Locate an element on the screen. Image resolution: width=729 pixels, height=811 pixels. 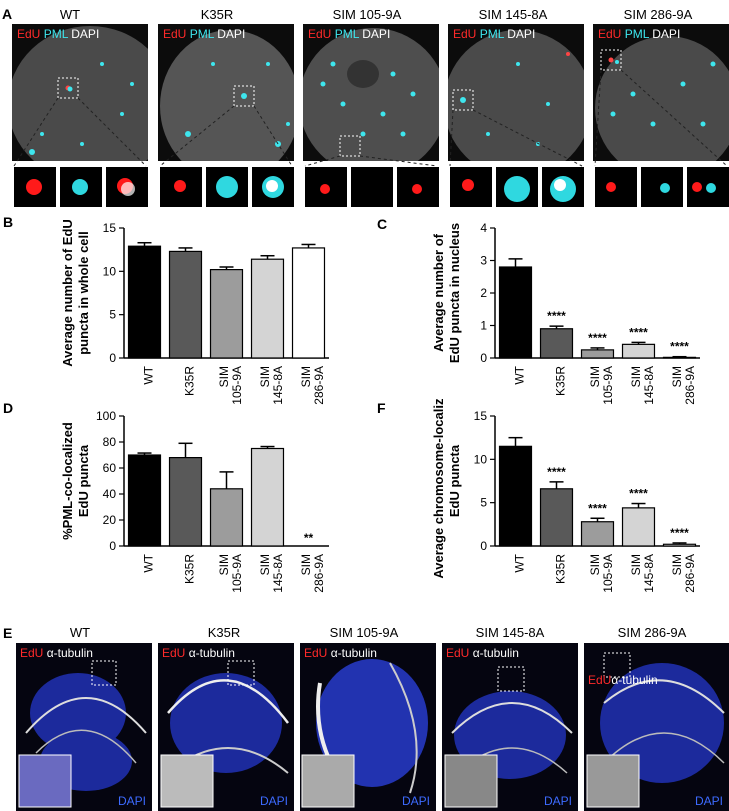
zoom-merge-k35r is located at coordinates (273, 187).